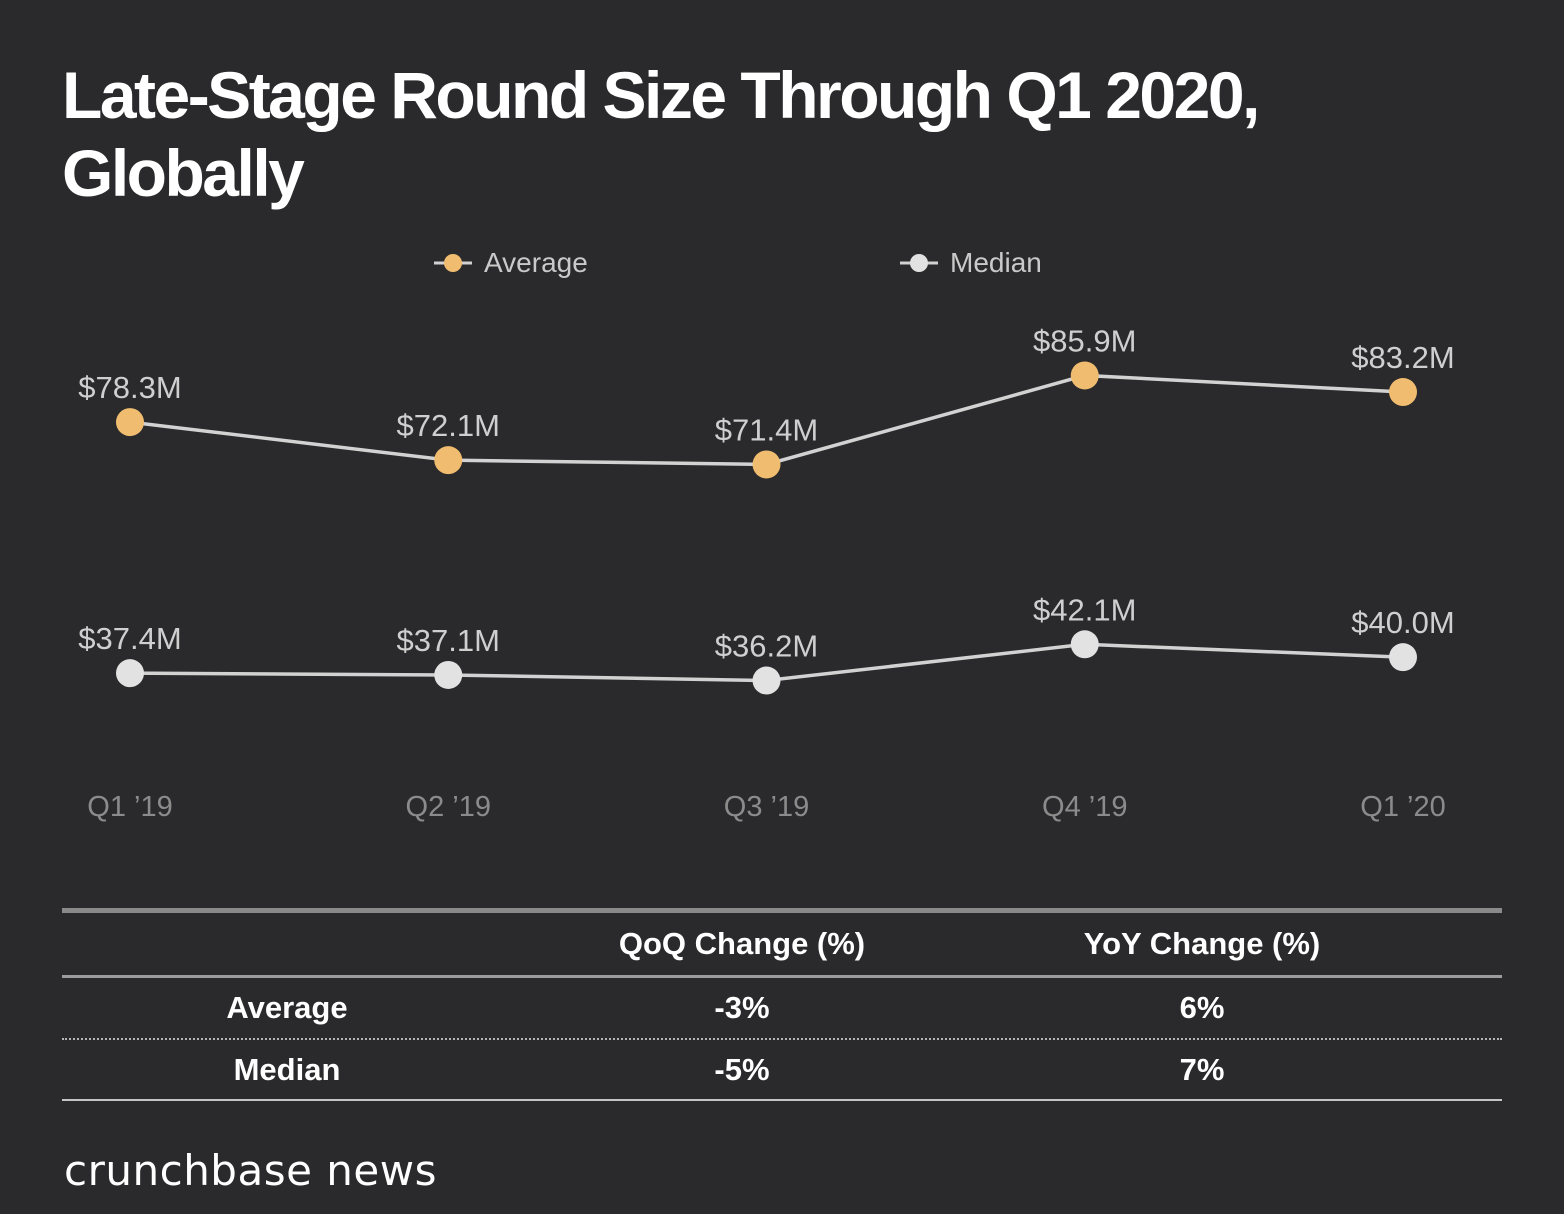 This screenshot has height=1214, width=1564. Describe the element at coordinates (766, 807) in the screenshot. I see `x-axis-label: Q3 ’19` at that location.